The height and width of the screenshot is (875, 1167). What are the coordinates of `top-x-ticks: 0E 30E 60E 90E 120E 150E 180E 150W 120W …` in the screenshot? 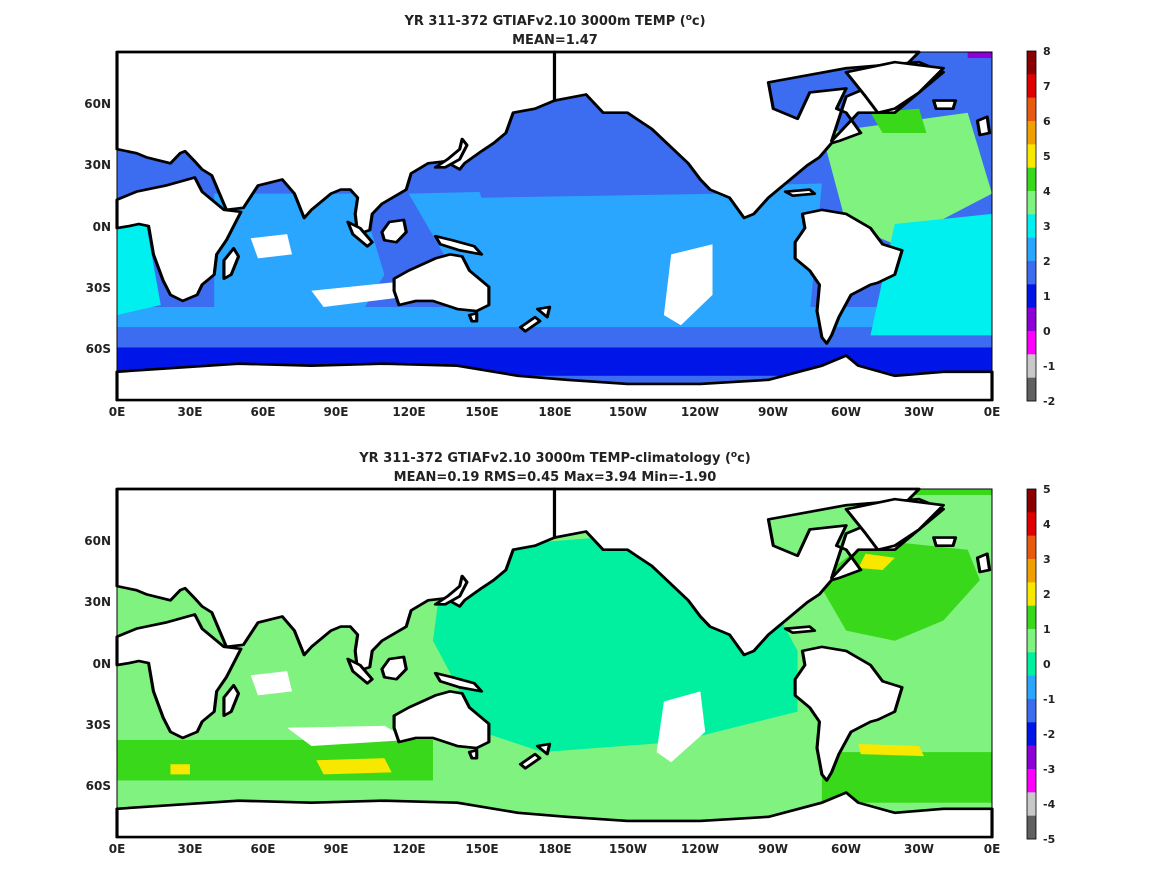 It's located at (555, 412).